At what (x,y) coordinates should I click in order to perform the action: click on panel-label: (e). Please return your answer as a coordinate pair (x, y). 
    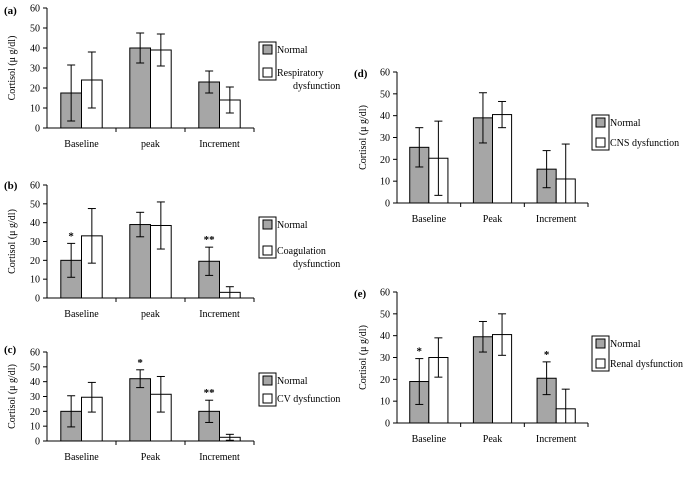
    Looking at the image, I should click on (360, 294).